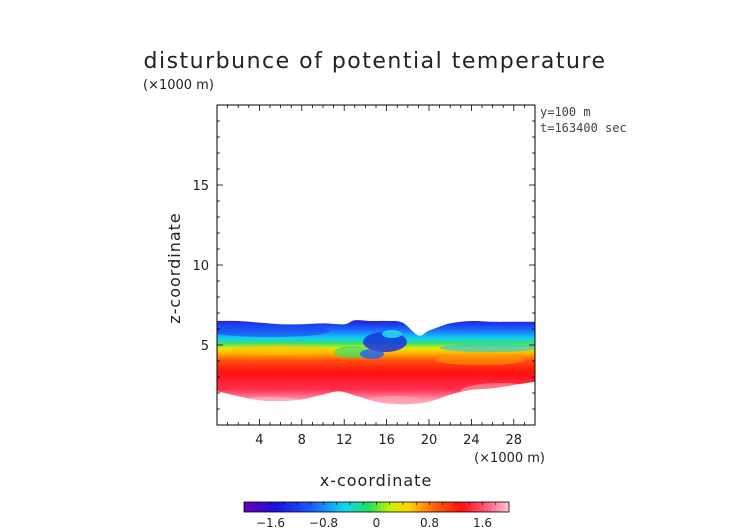 This screenshot has width=752, height=532. Describe the element at coordinates (482, 523) in the screenshot. I see `colorbar-tick-label: 1.6` at that location.